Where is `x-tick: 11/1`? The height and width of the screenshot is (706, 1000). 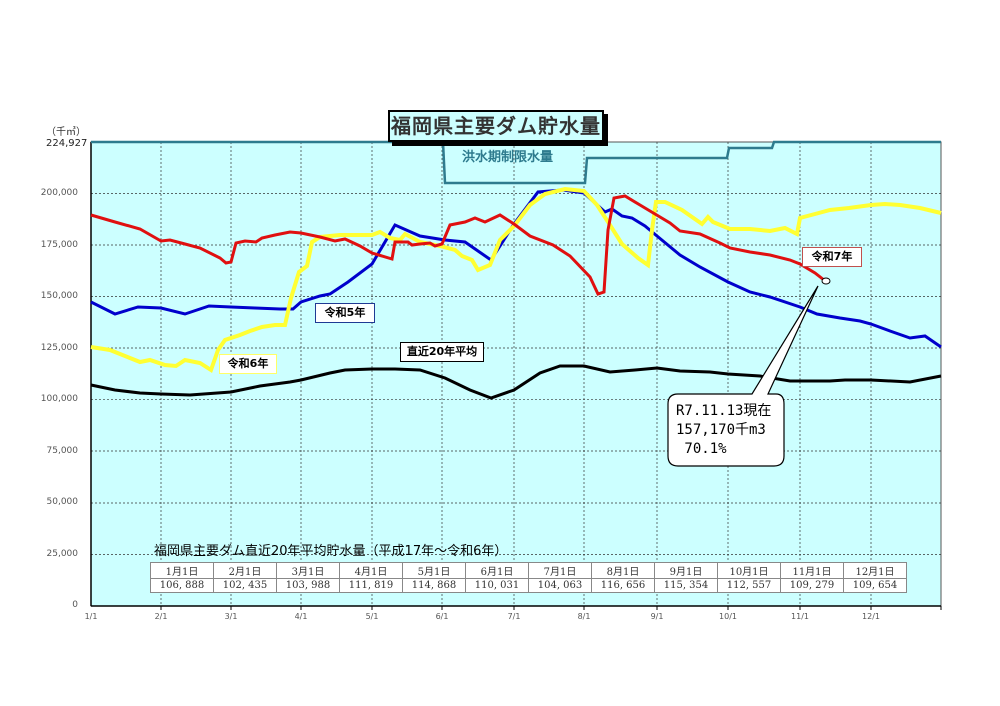
x-tick: 11/1 is located at coordinates (800, 616).